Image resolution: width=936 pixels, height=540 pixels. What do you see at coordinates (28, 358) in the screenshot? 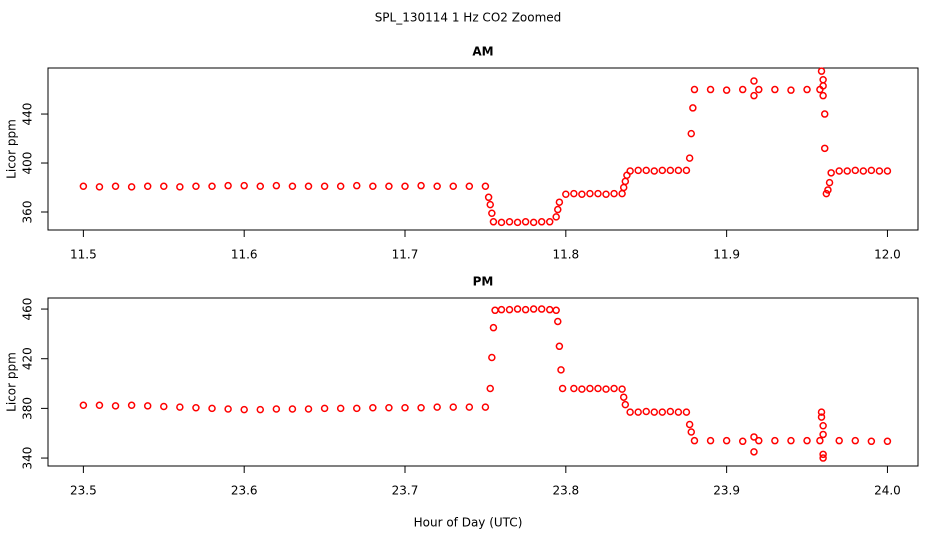
I see `y-tick-label: 420` at bounding box center [28, 358].